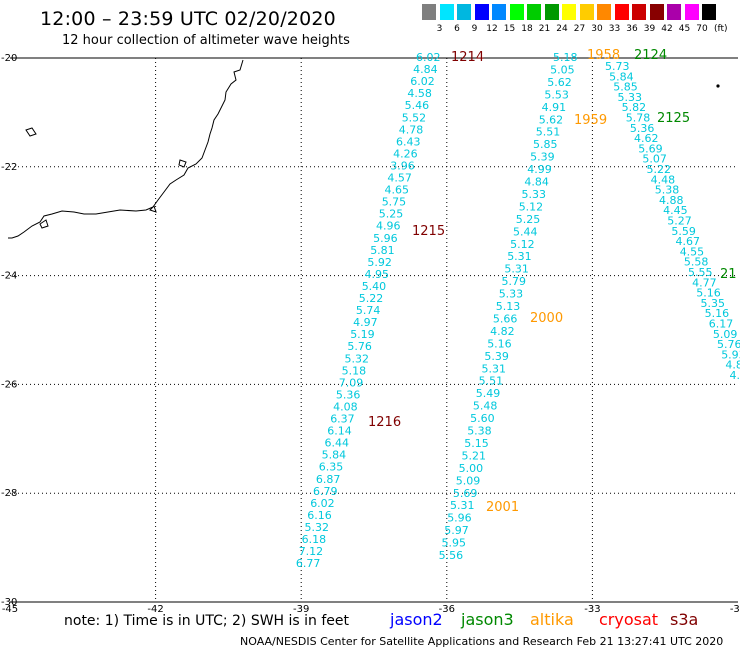 The height and width of the screenshot is (650, 740). What do you see at coordinates (405, 153) in the screenshot?
I see `swh-value: 4.26` at bounding box center [405, 153].